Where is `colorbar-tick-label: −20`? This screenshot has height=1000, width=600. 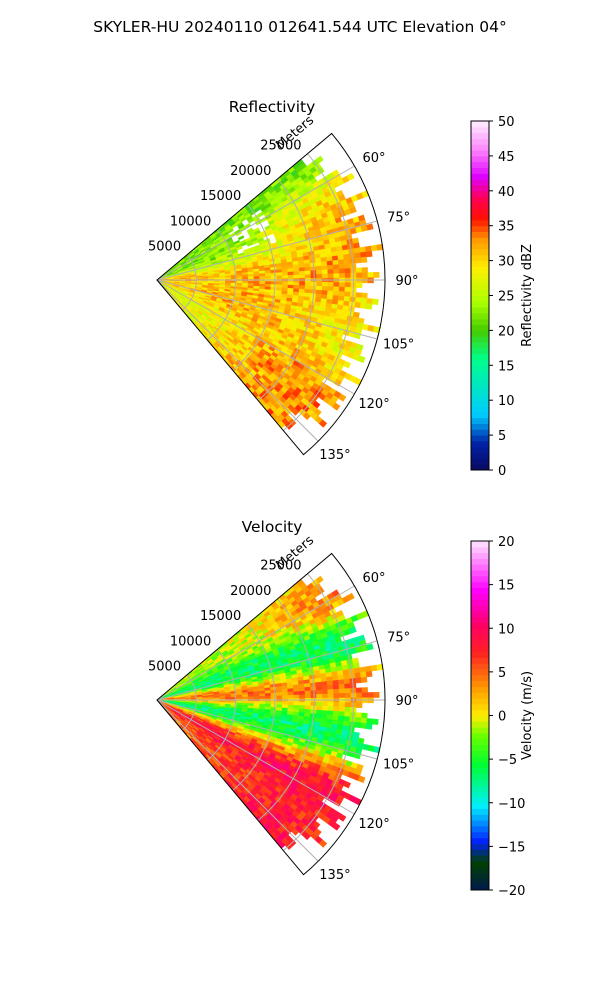
colorbar-tick-label: −20 is located at coordinates (511, 891).